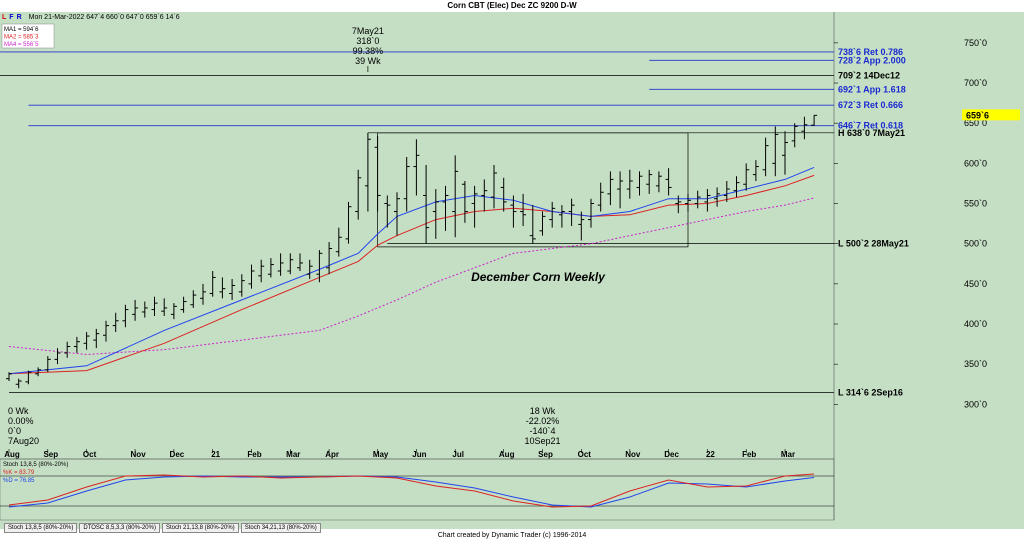 The width and height of the screenshot is (1024, 541). I want to click on chart-main-title: December Corn Weekly, so click(538, 277).